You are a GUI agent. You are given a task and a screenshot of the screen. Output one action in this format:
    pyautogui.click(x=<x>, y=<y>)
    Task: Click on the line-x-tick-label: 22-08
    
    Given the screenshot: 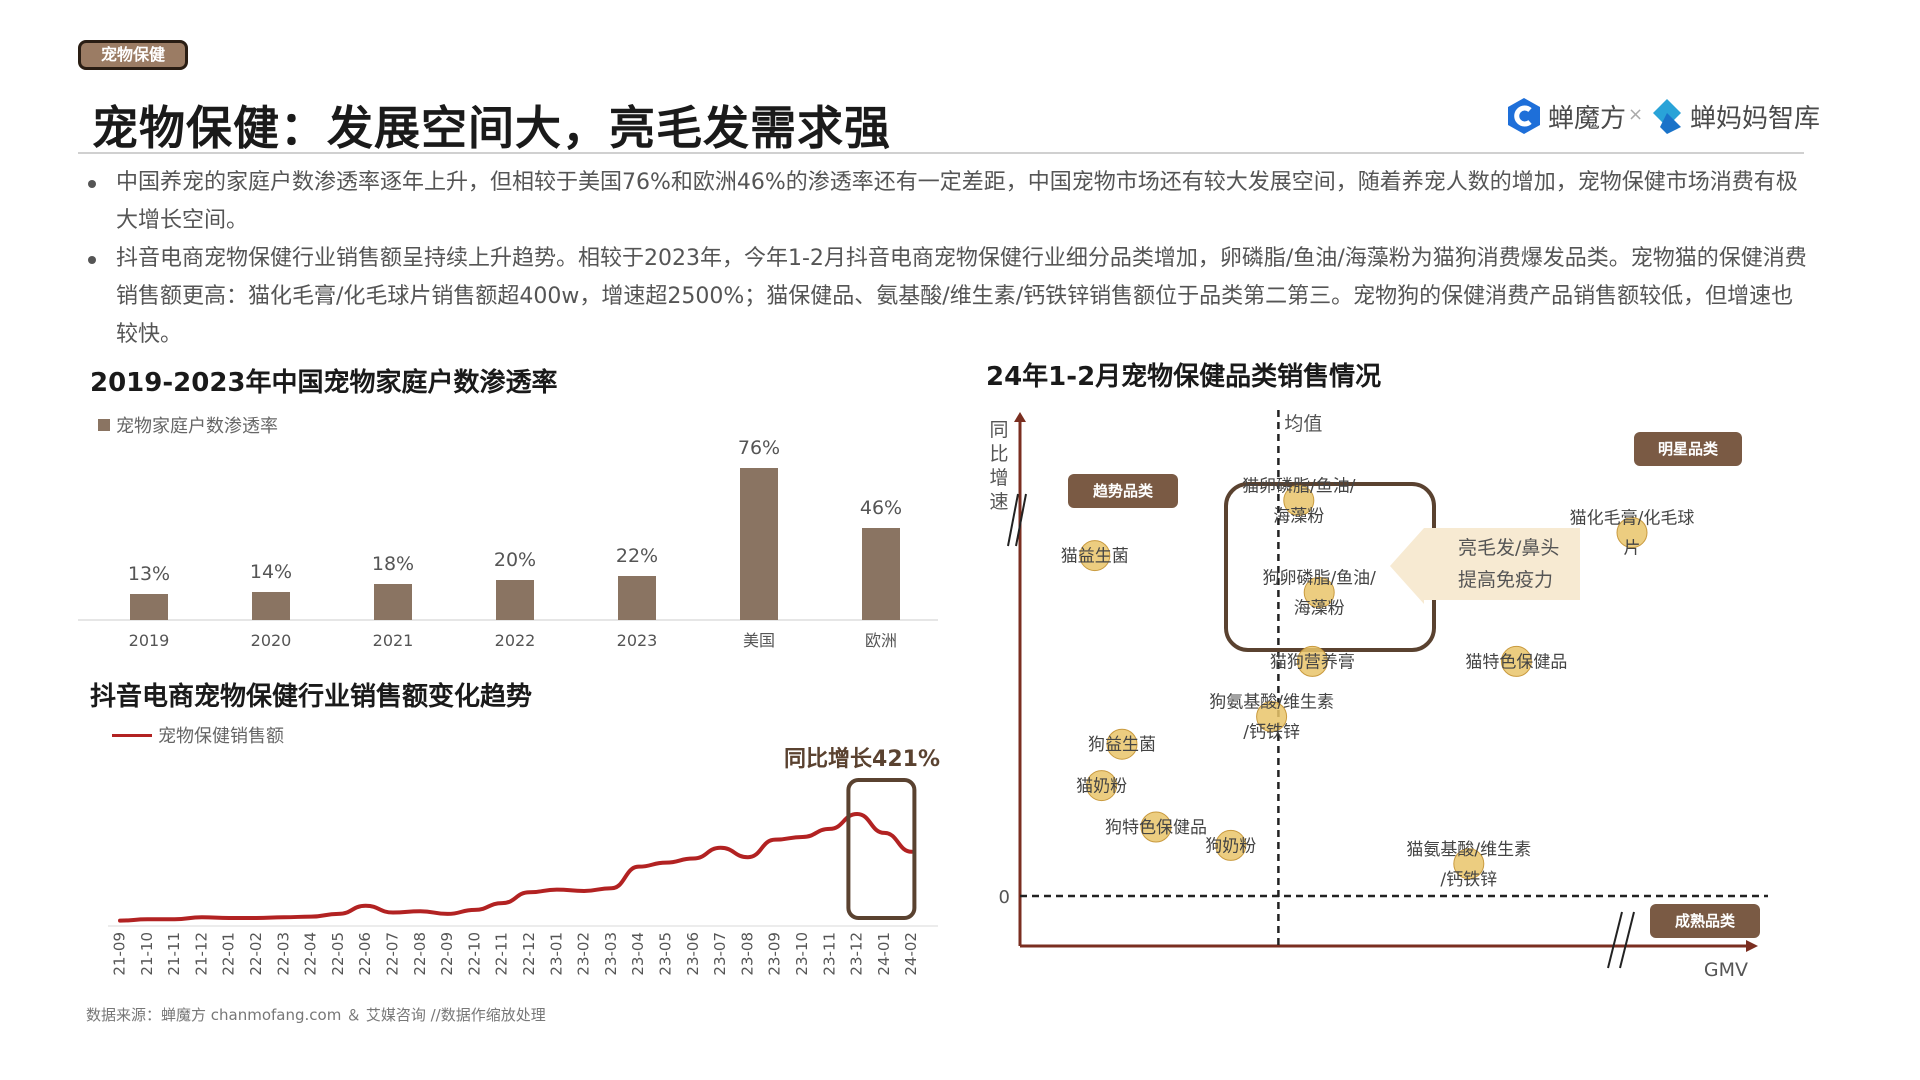 What is the action you would take?
    pyautogui.click(x=420, y=954)
    